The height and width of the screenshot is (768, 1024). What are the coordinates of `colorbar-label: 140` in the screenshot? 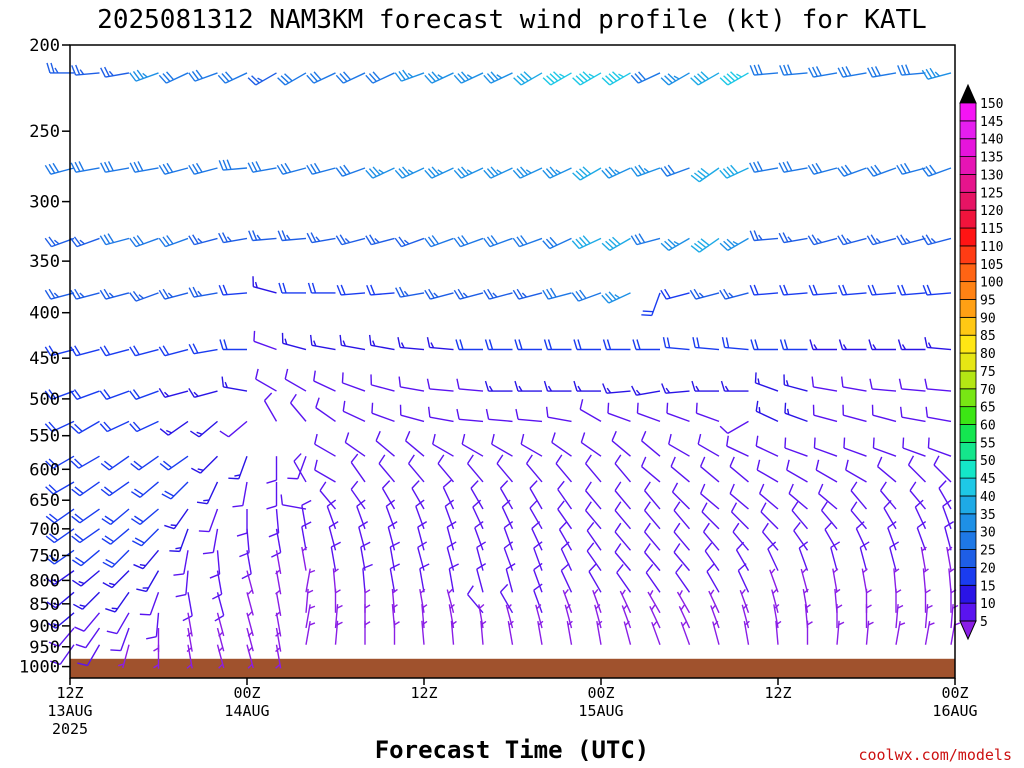 It's located at (991, 140).